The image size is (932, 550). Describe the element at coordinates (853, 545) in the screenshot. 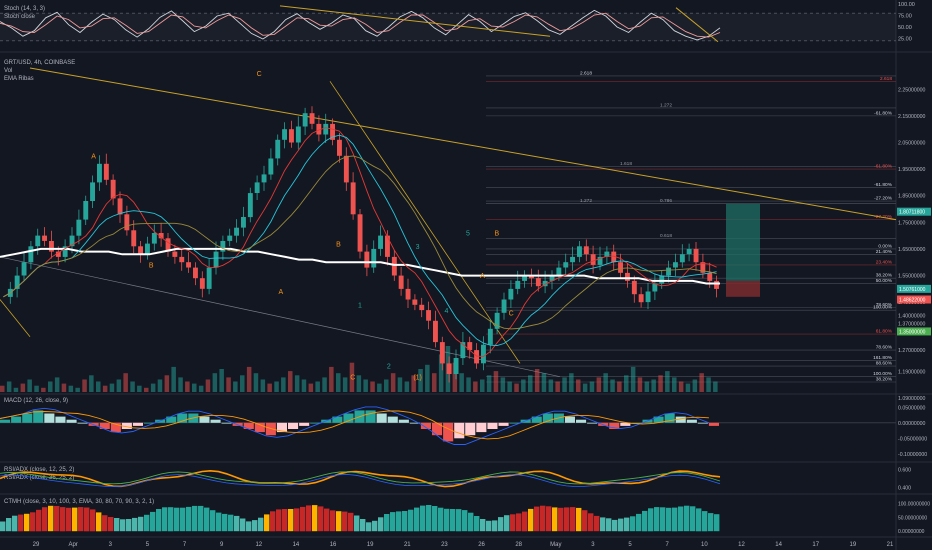

I see `x-tick-label-22: 19` at that location.